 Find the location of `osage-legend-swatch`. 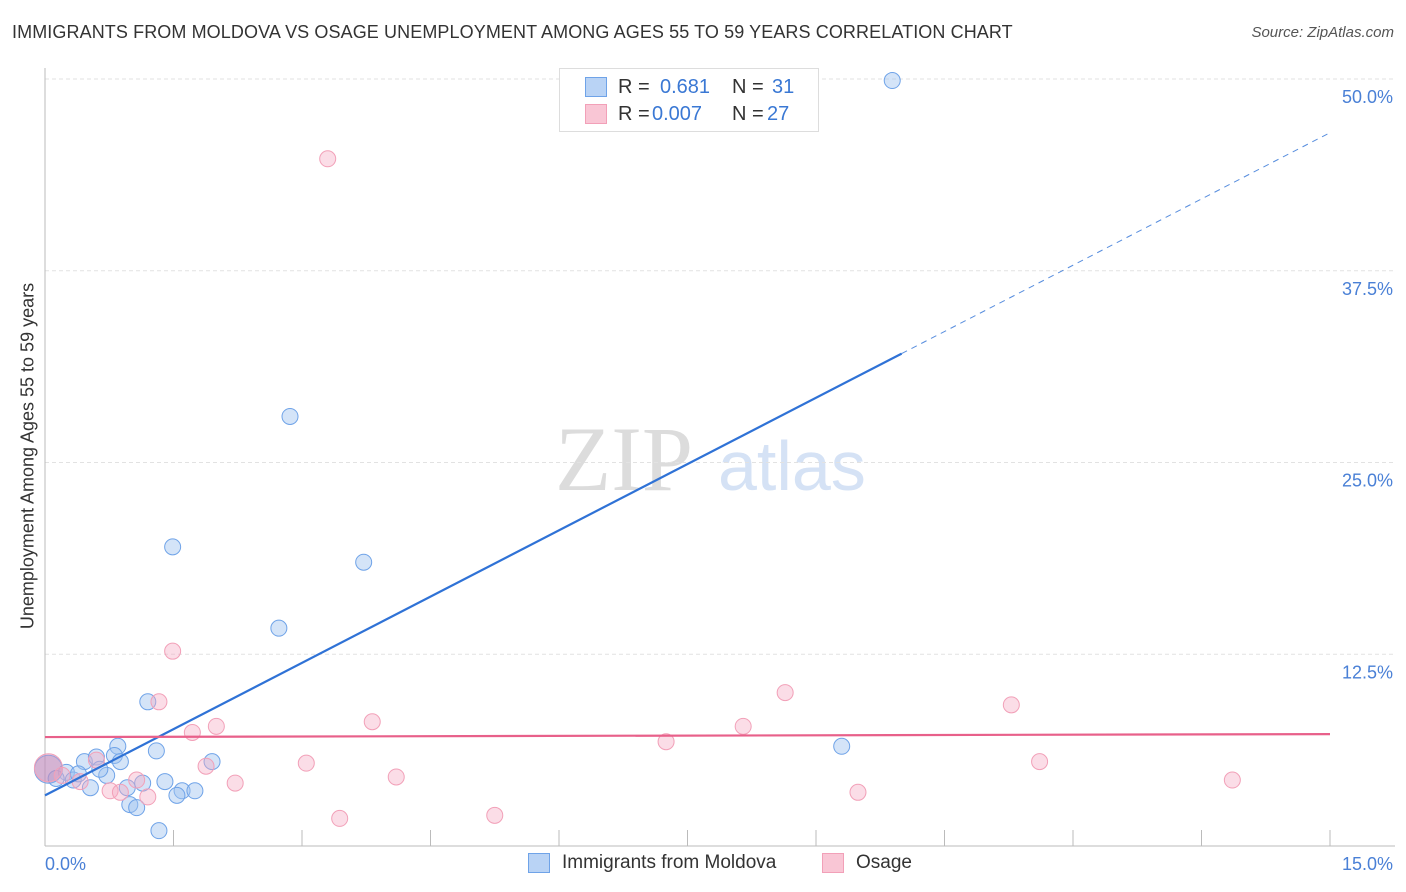

osage-legend-swatch is located at coordinates (833, 863).